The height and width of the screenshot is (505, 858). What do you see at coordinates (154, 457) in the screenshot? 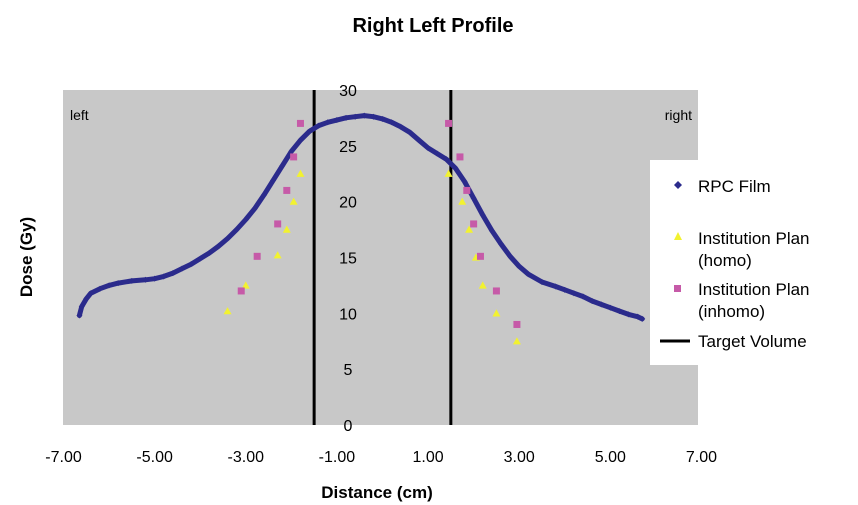
I see `x-tick-label: -5.00` at bounding box center [154, 457].